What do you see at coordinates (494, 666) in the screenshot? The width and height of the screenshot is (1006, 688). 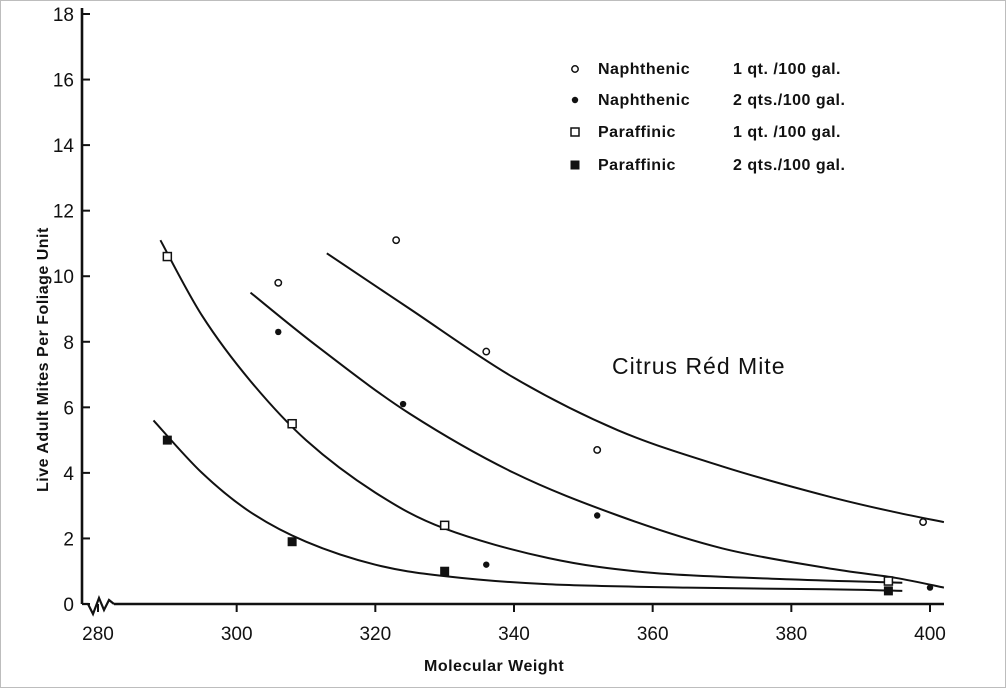 I see `x-axis-title: Molecular Weight` at bounding box center [494, 666].